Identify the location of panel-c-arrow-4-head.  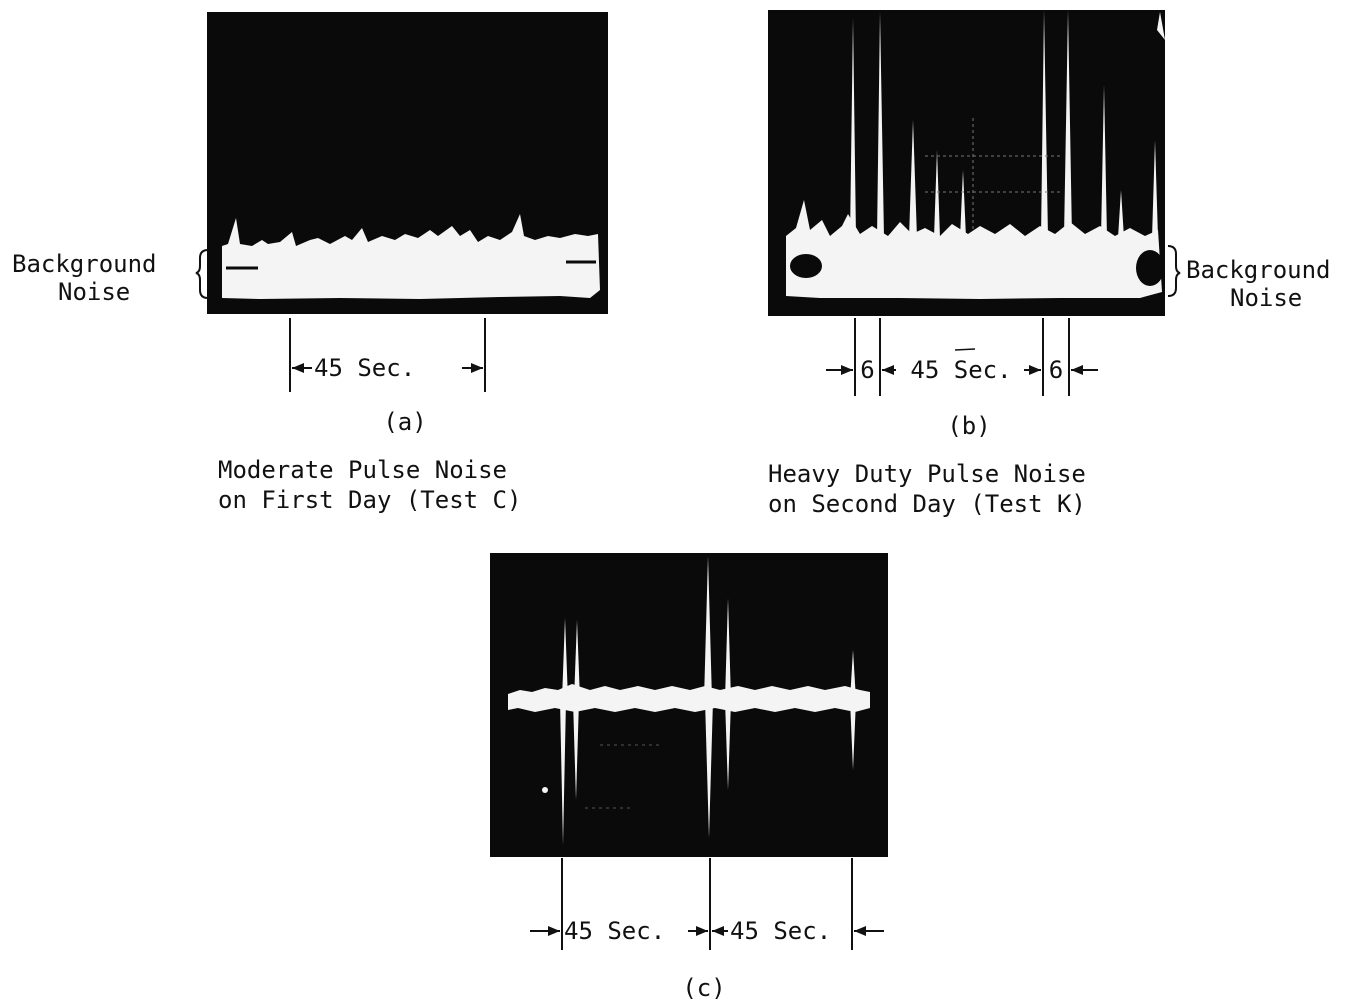
(860, 931).